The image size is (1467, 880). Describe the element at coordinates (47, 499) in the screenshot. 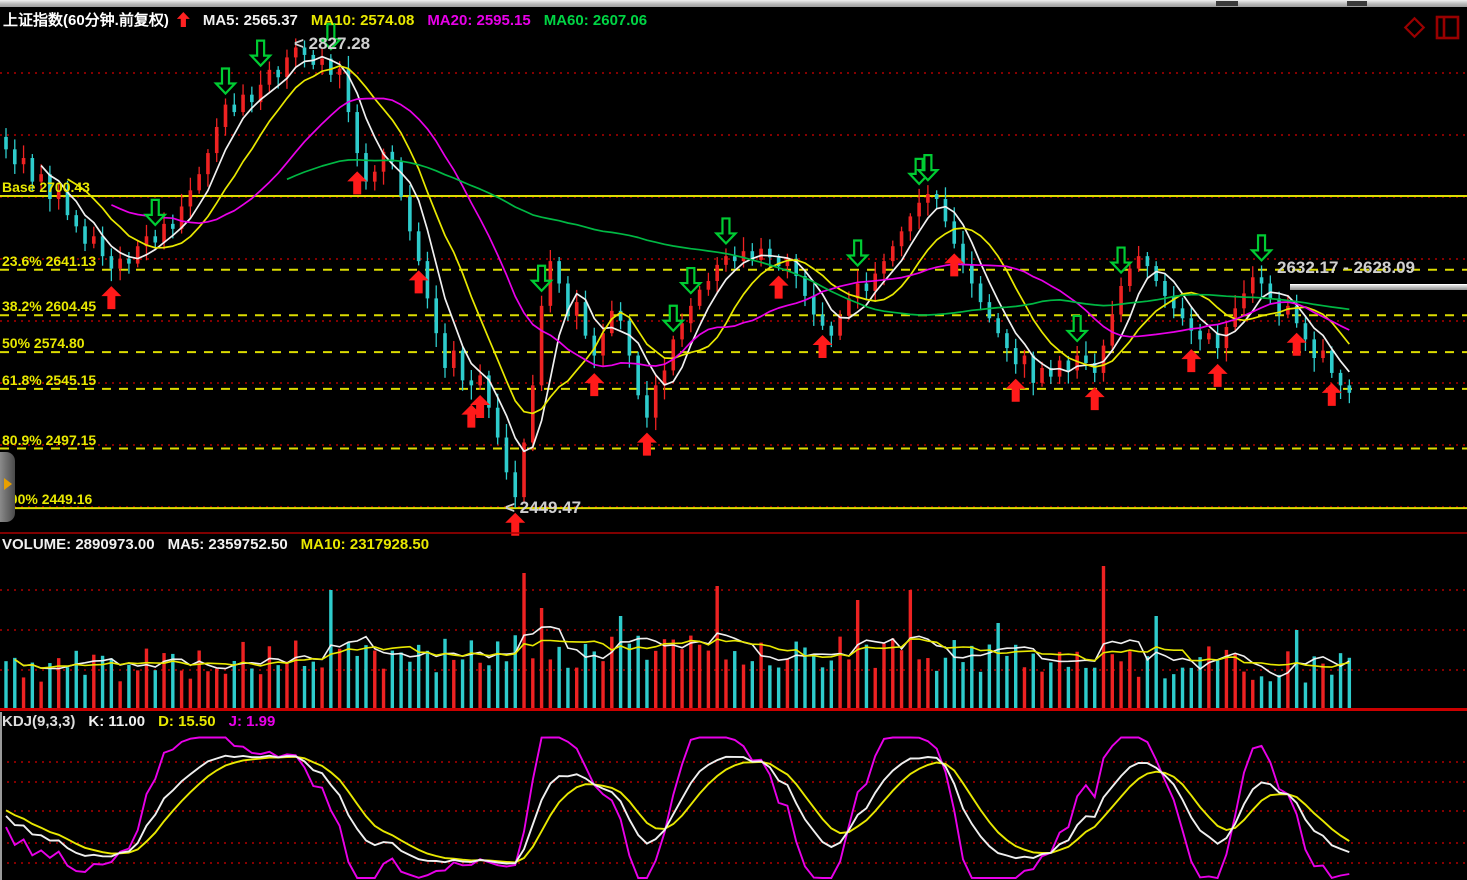

I see `fib-level-label: 100% 2449.16` at that location.